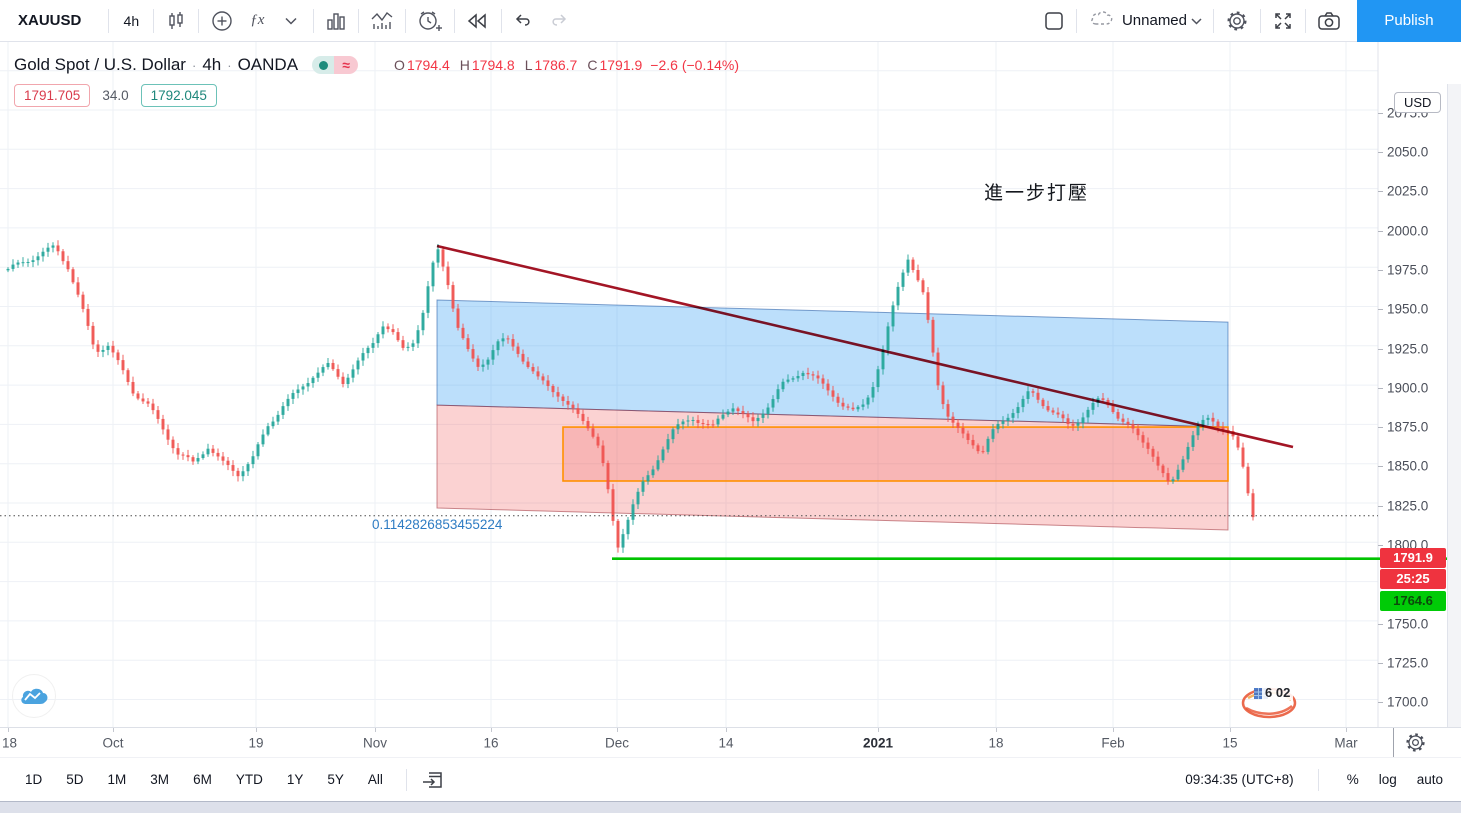 The height and width of the screenshot is (813, 1461). What do you see at coordinates (382, 21) in the screenshot?
I see `templates-button` at bounding box center [382, 21].